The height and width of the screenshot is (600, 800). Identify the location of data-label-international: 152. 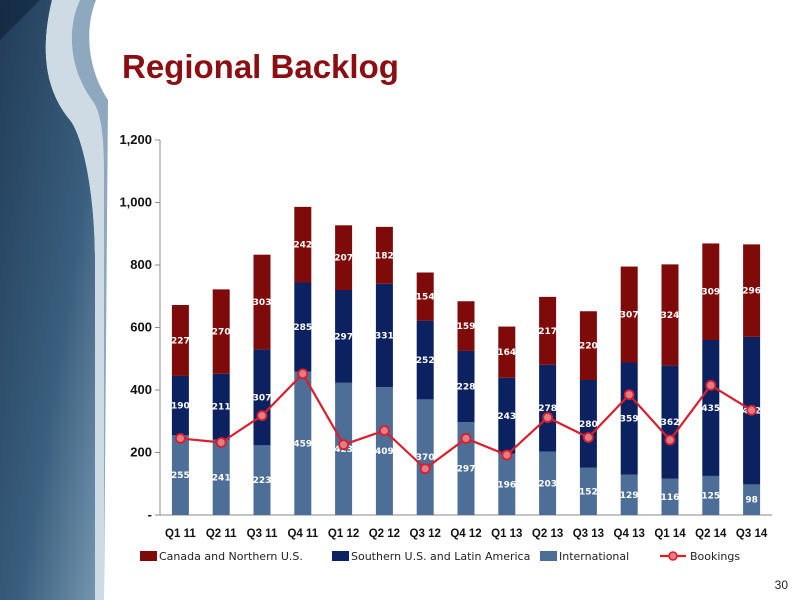
(588, 492).